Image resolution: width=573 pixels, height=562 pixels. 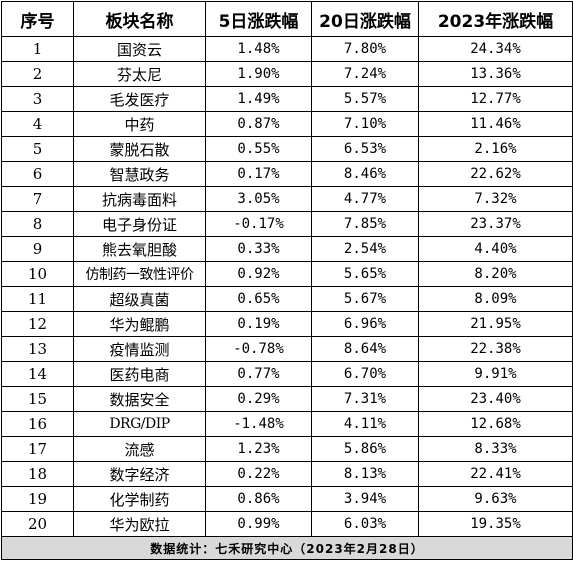 I want to click on cell-index: 4, so click(x=37, y=124).